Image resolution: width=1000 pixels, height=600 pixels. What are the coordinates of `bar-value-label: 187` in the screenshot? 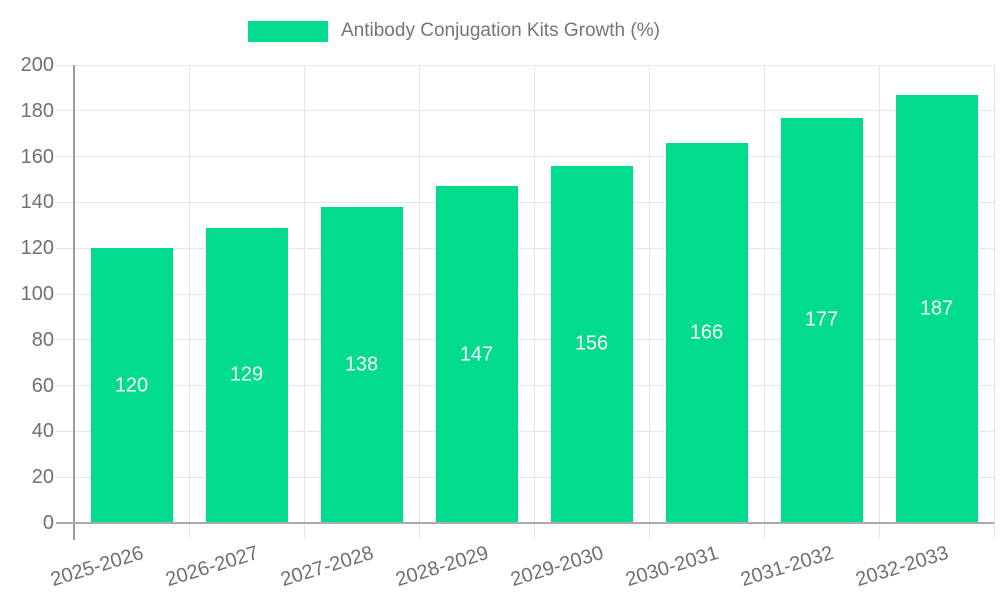 It's located at (936, 308).